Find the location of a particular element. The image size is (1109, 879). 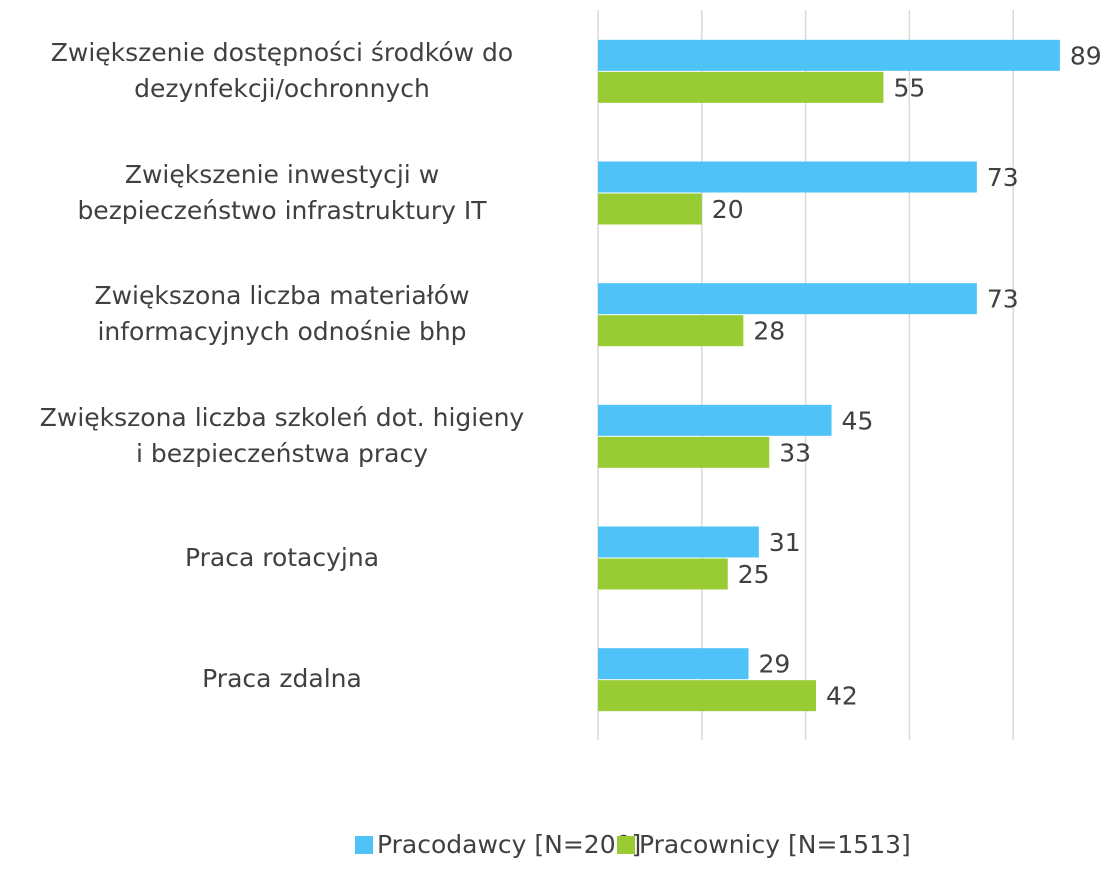

legend-label: Pracownicy [N=1513] is located at coordinates (775, 844).